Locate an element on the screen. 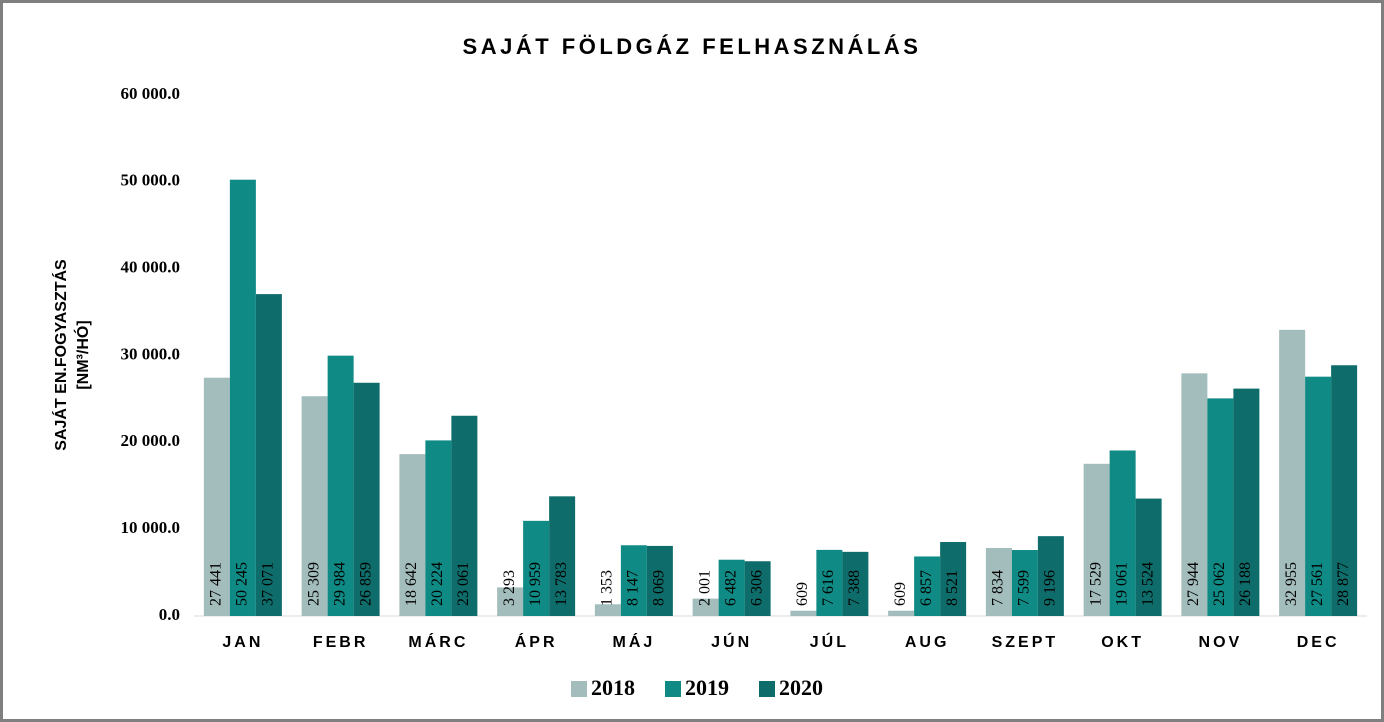  data-label: 37 071 is located at coordinates (268, 584).